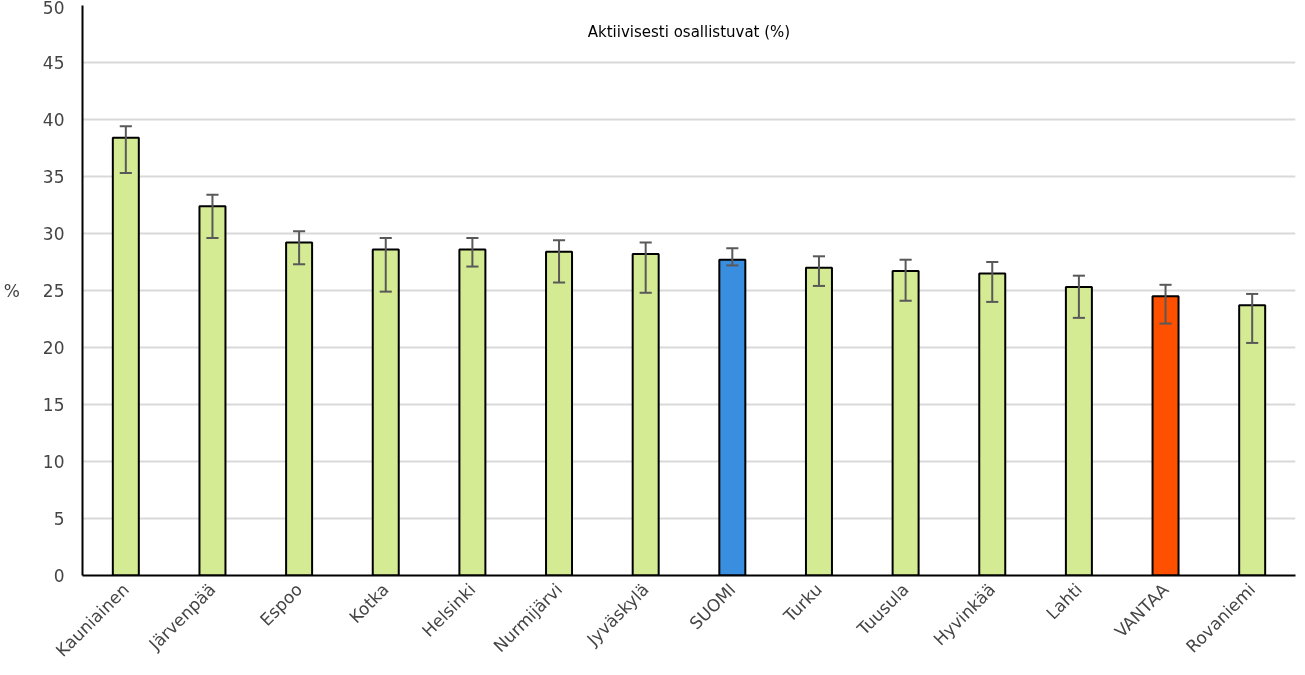 This screenshot has height=675, width=1305. What do you see at coordinates (53, 9) in the screenshot?
I see `y-tick-label: 50` at bounding box center [53, 9].